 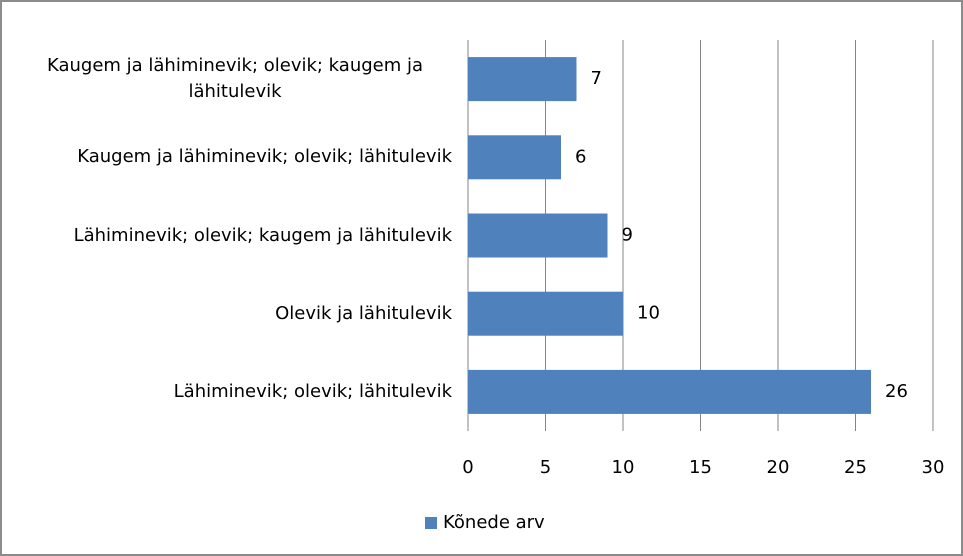 What do you see at coordinates (467, 467) in the screenshot?
I see `x-tick-label: 0` at bounding box center [467, 467].